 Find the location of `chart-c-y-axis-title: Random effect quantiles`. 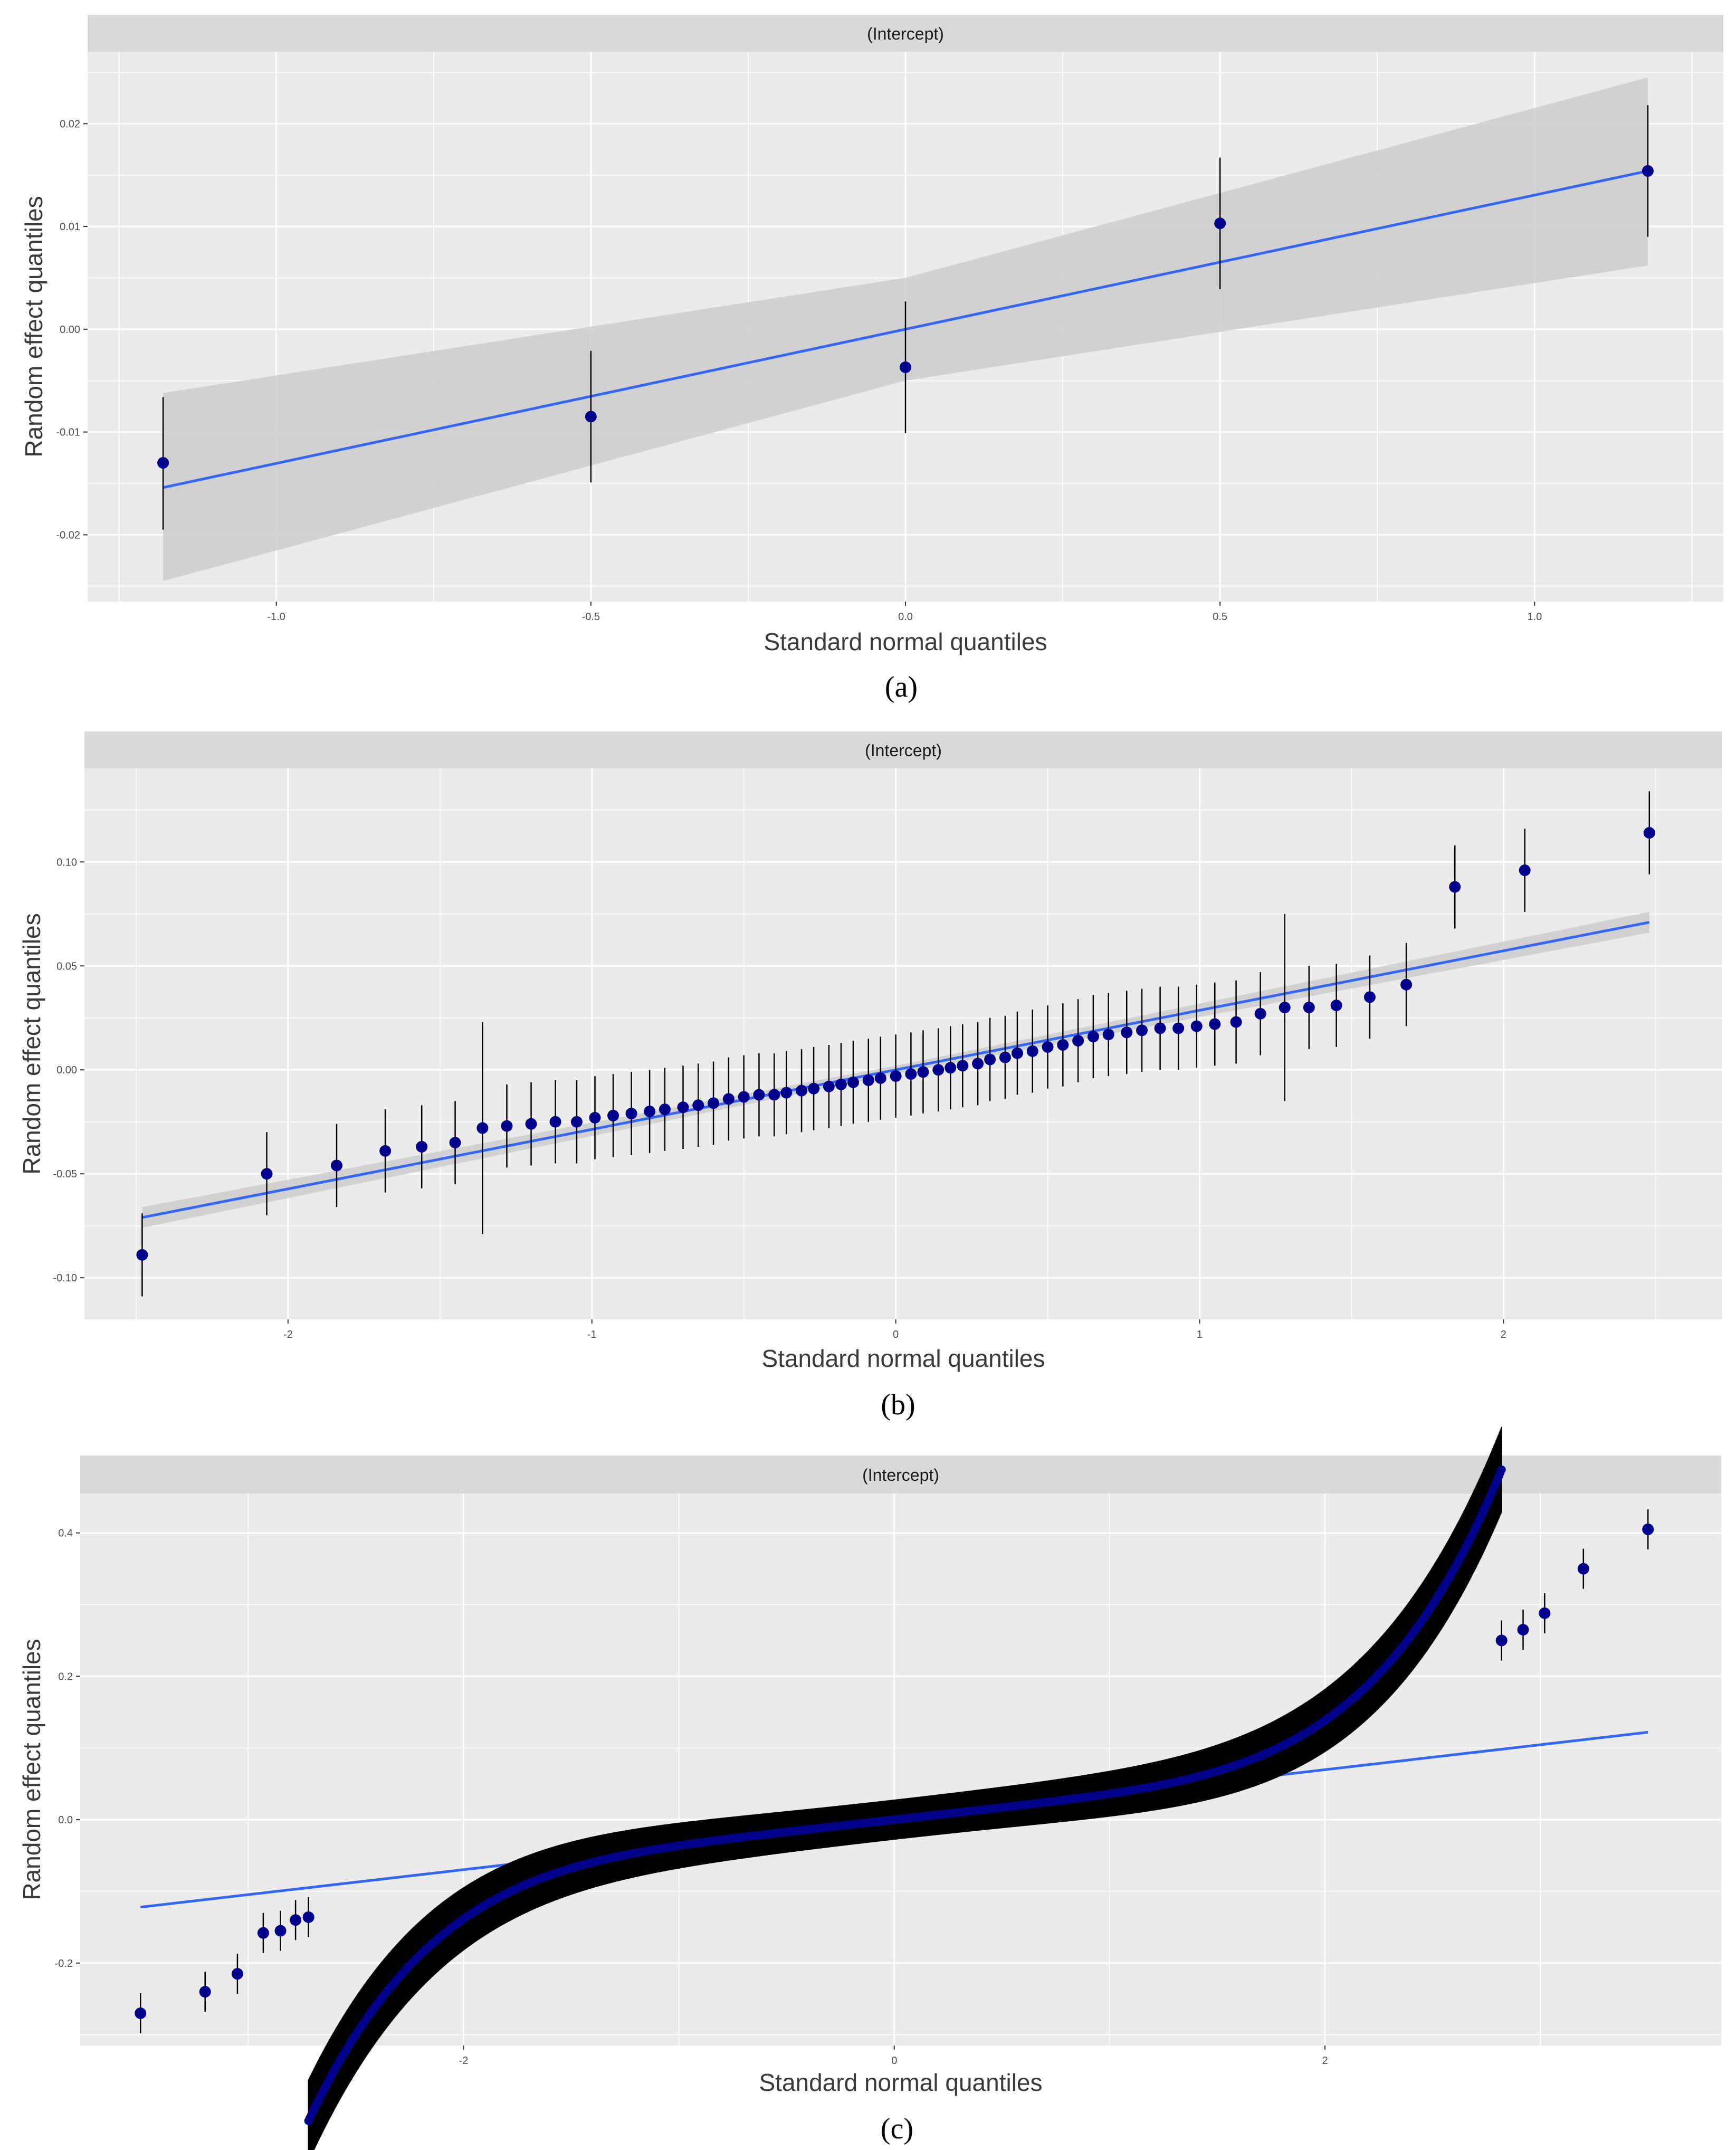

chart-c-y-axis-title: Random effect quantiles is located at coordinates (31, 1769).